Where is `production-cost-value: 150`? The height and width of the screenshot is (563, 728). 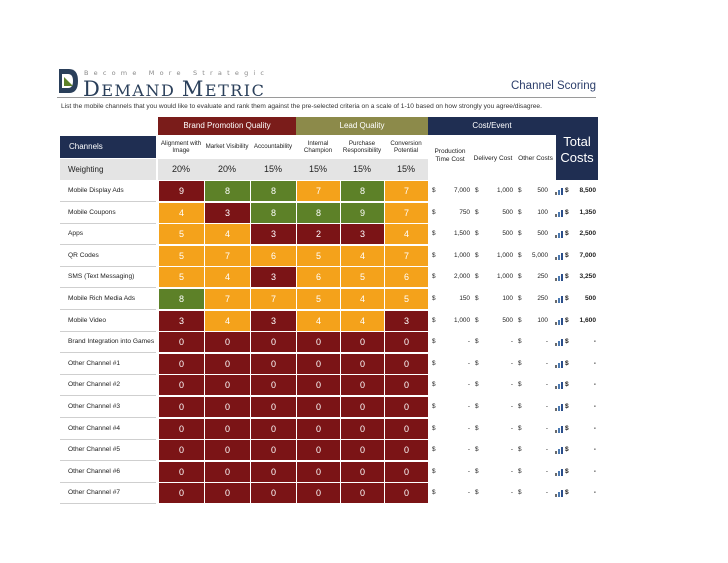
production-cost-value: 150 is located at coordinates (464, 298).